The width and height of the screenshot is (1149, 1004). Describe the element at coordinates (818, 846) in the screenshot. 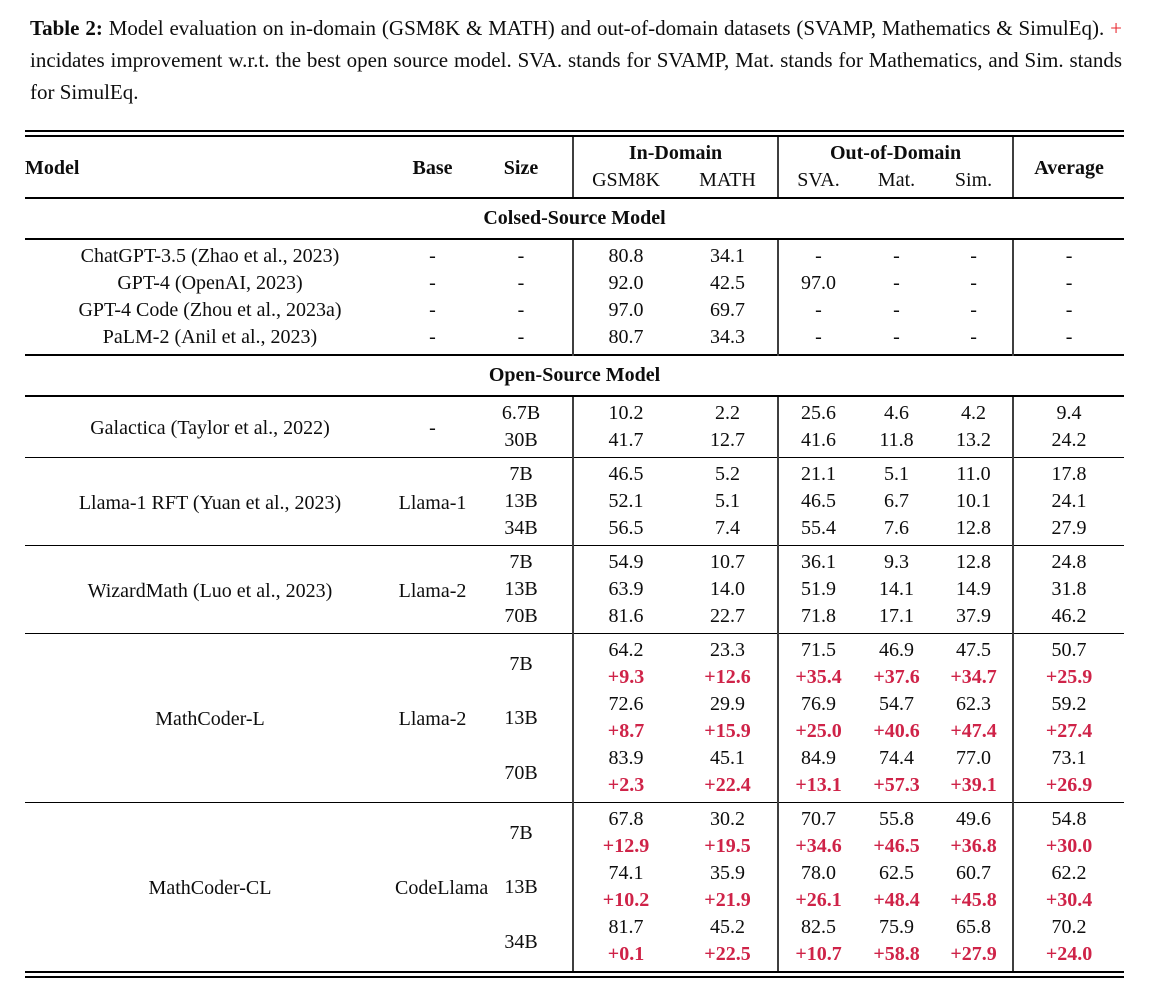

I see `improvement-cell: +34.6` at that location.